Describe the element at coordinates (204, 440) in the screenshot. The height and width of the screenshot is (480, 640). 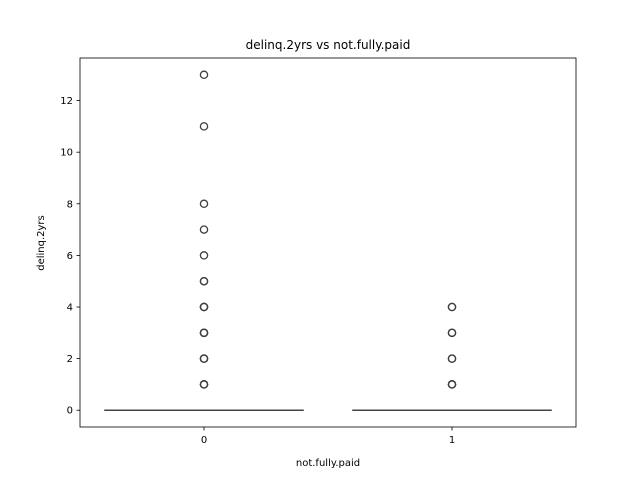
I see `x-tick-label: 0` at that location.